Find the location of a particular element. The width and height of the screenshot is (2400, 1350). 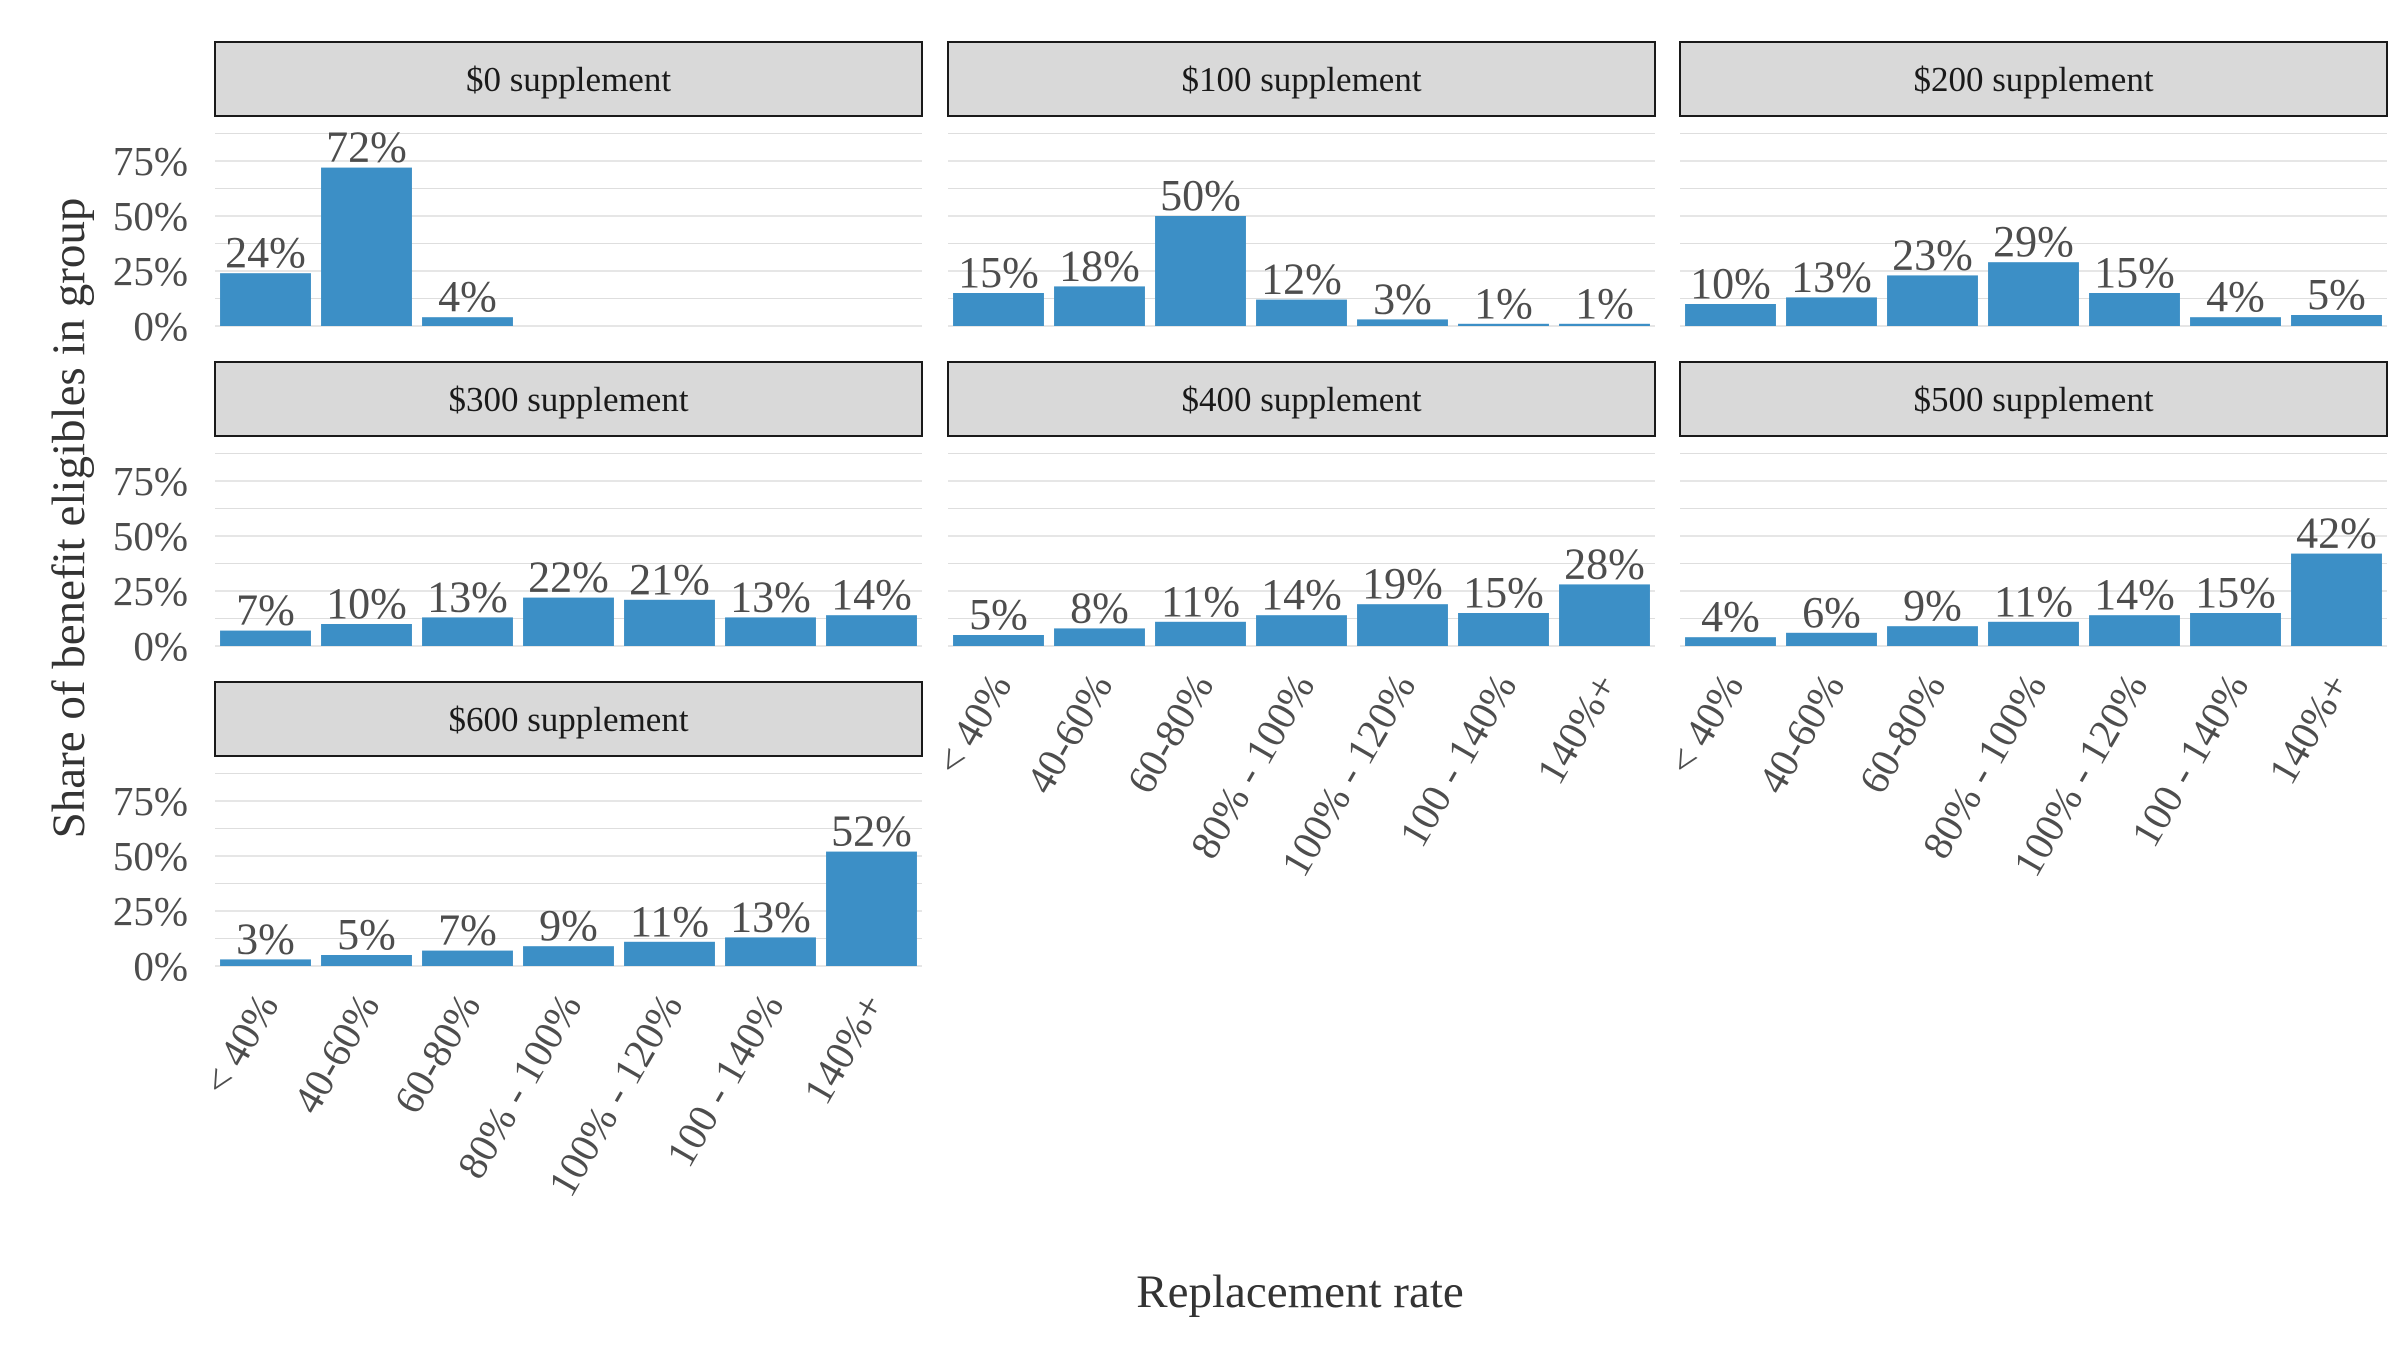

strip-title: $600 supplement is located at coordinates (568, 719).